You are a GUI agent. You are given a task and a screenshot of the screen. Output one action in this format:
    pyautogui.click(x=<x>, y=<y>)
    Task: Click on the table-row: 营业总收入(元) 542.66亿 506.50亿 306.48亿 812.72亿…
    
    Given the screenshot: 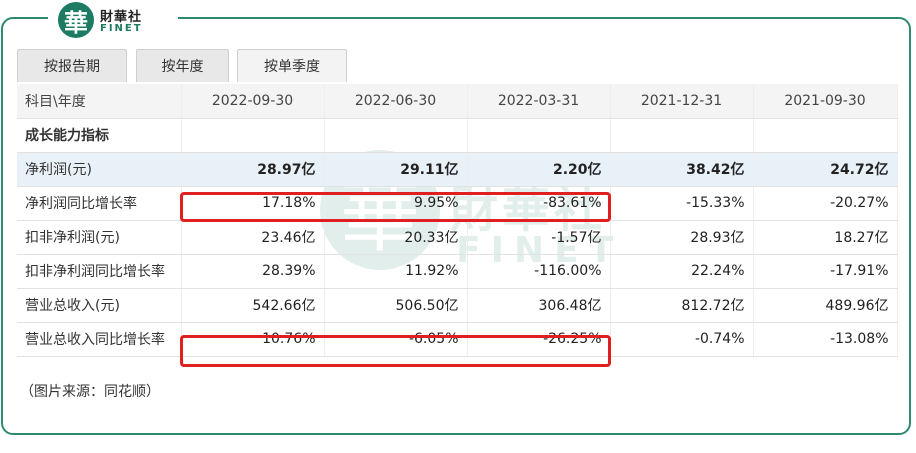 What is the action you would take?
    pyautogui.click(x=457, y=305)
    